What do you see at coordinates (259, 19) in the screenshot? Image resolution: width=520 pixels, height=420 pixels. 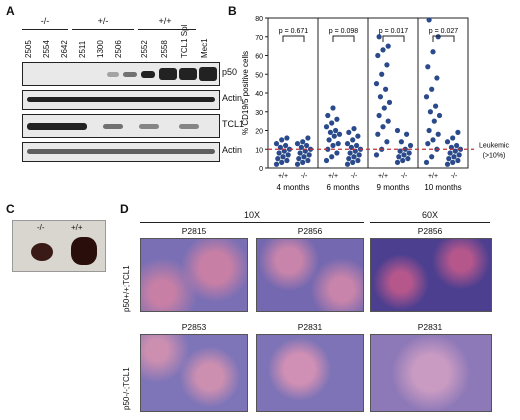 I see `y-tick-label: 80` at bounding box center [259, 19].